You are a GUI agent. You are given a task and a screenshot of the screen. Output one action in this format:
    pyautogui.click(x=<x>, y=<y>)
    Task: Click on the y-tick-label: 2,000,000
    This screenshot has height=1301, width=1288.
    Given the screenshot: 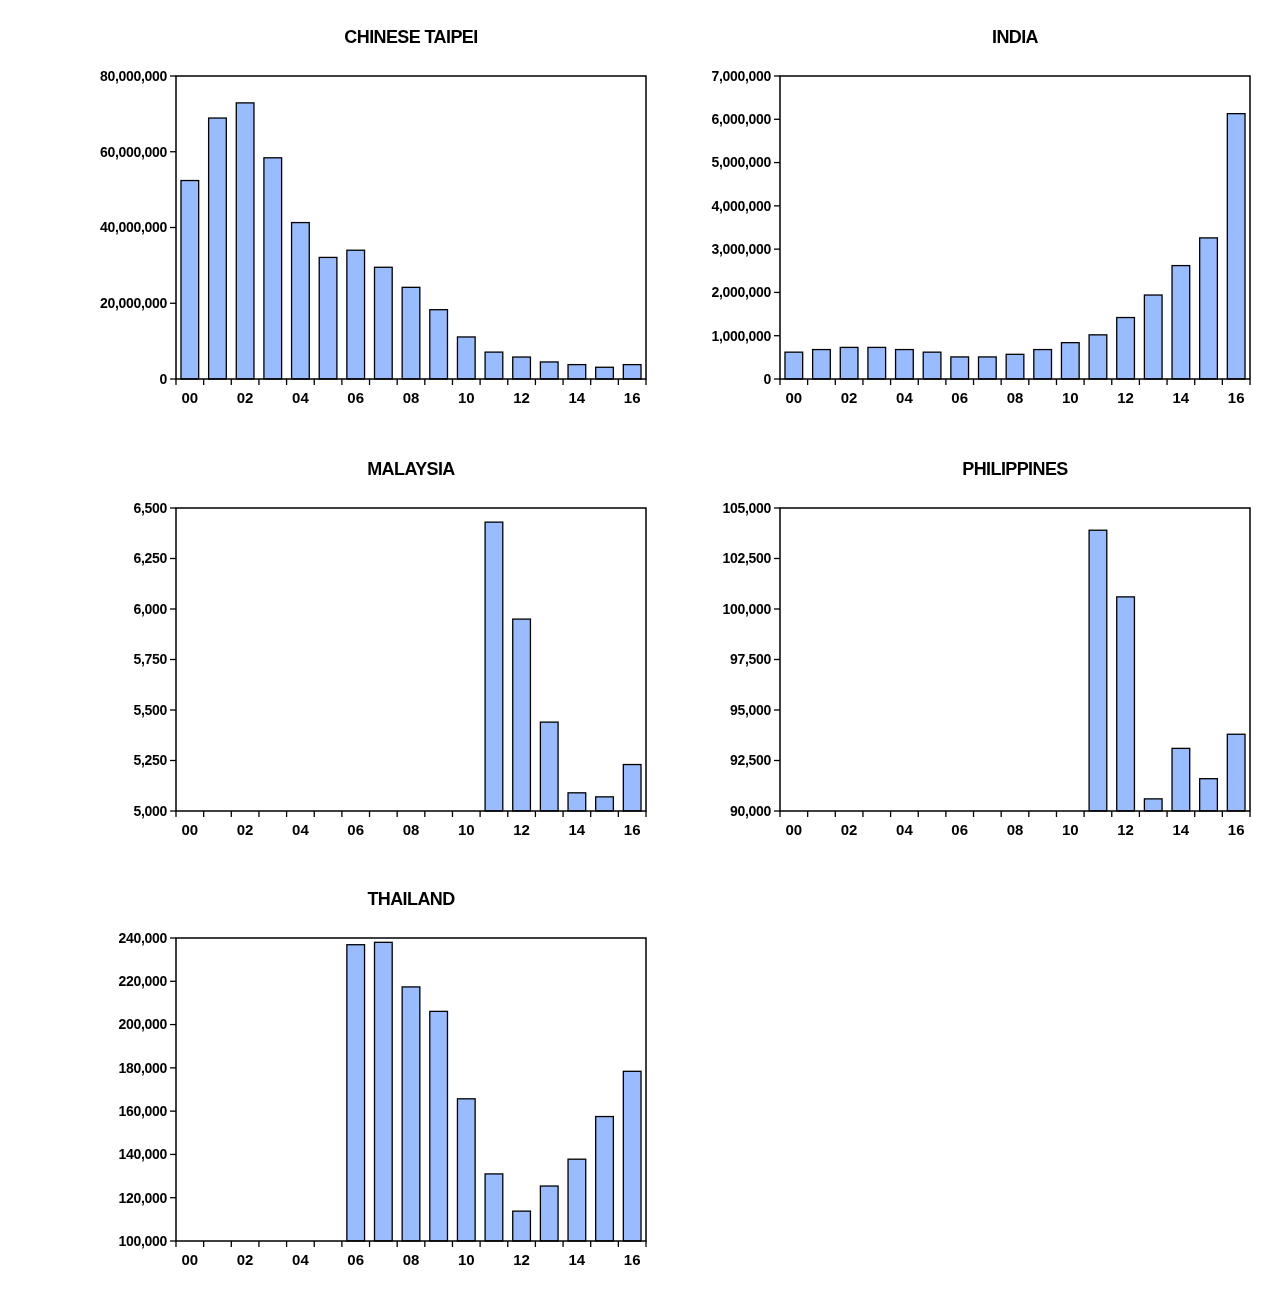 What is the action you would take?
    pyautogui.click(x=741, y=292)
    